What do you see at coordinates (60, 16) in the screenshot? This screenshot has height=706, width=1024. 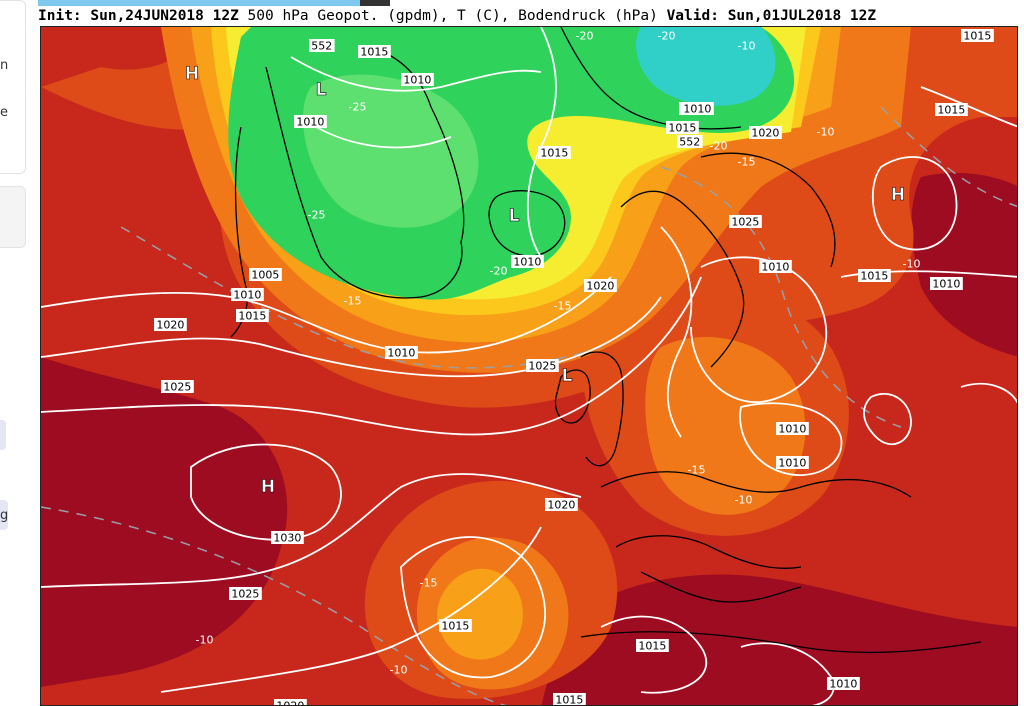 I see `init-label: Init:` at bounding box center [60, 16].